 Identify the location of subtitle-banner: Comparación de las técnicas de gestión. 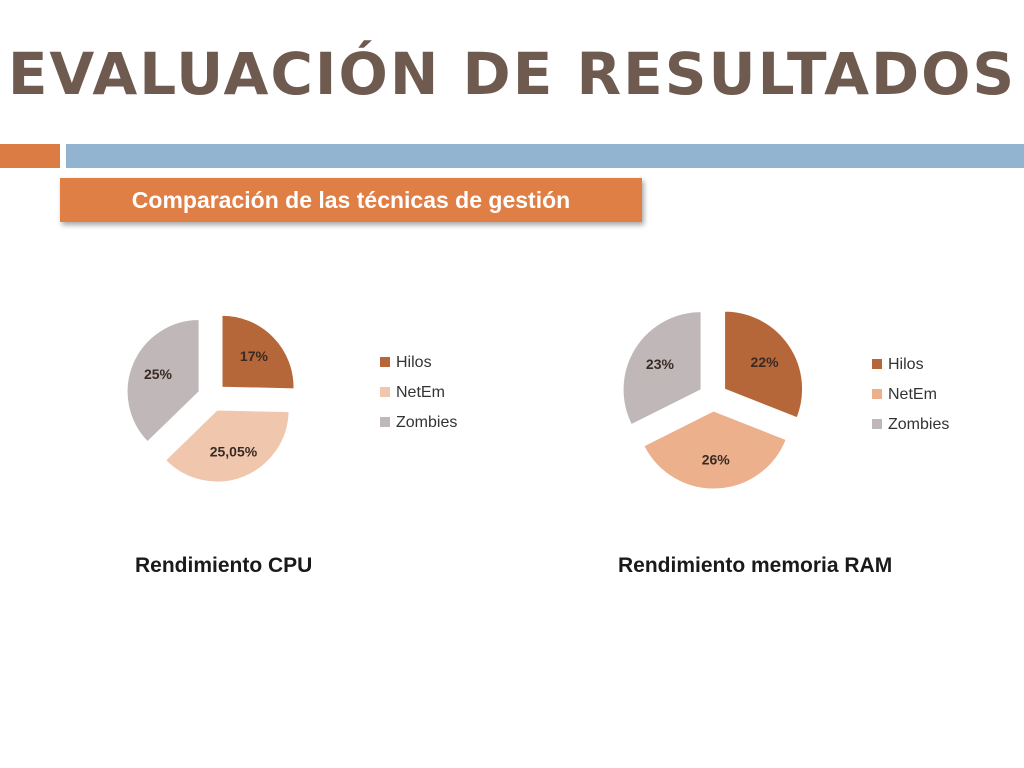
(351, 200).